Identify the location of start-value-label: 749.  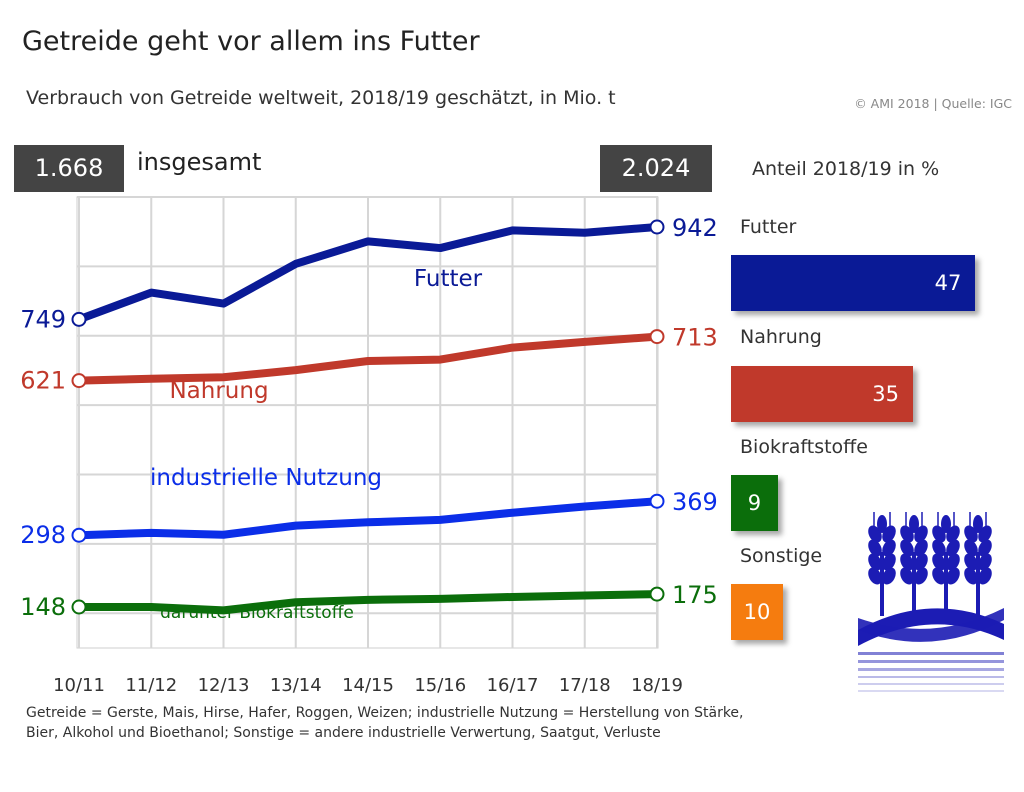
(43, 319).